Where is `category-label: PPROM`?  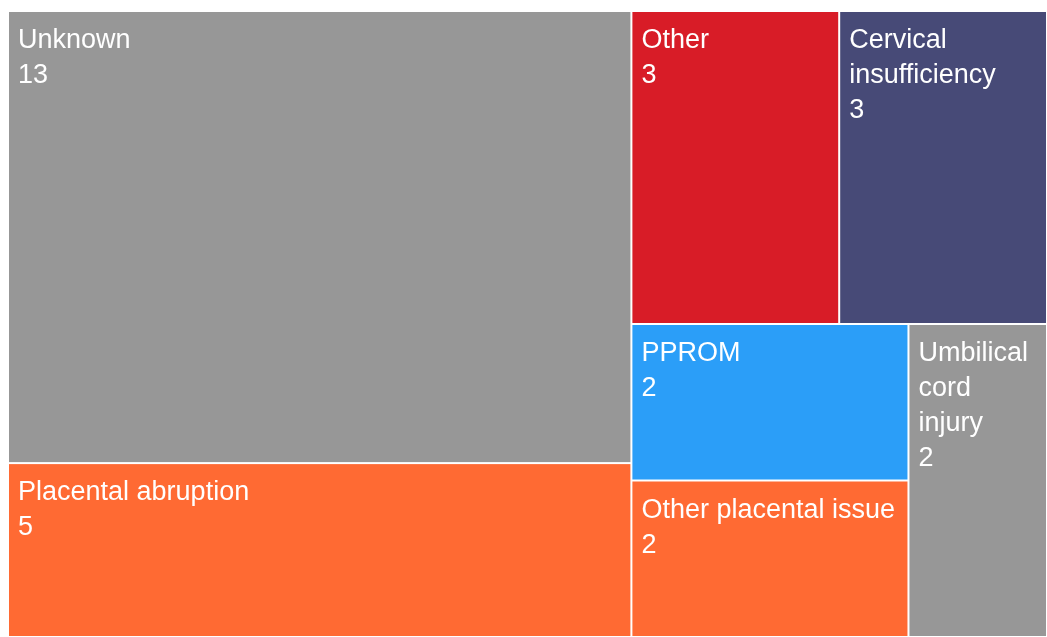 category-label: PPROM is located at coordinates (691, 352).